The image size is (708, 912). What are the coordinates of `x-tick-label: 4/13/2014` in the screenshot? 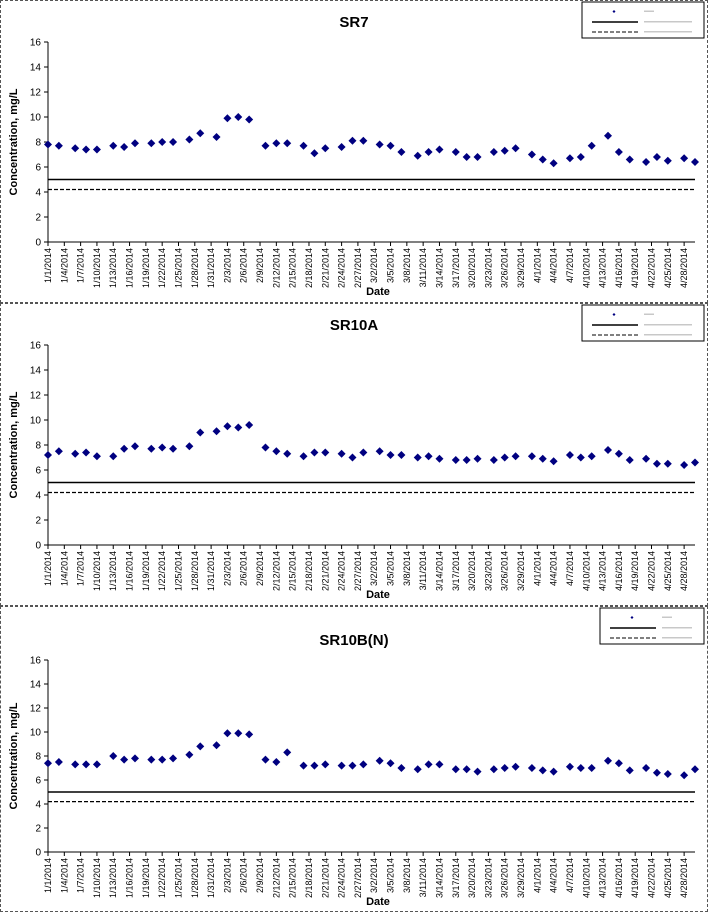 It's located at (603, 878).